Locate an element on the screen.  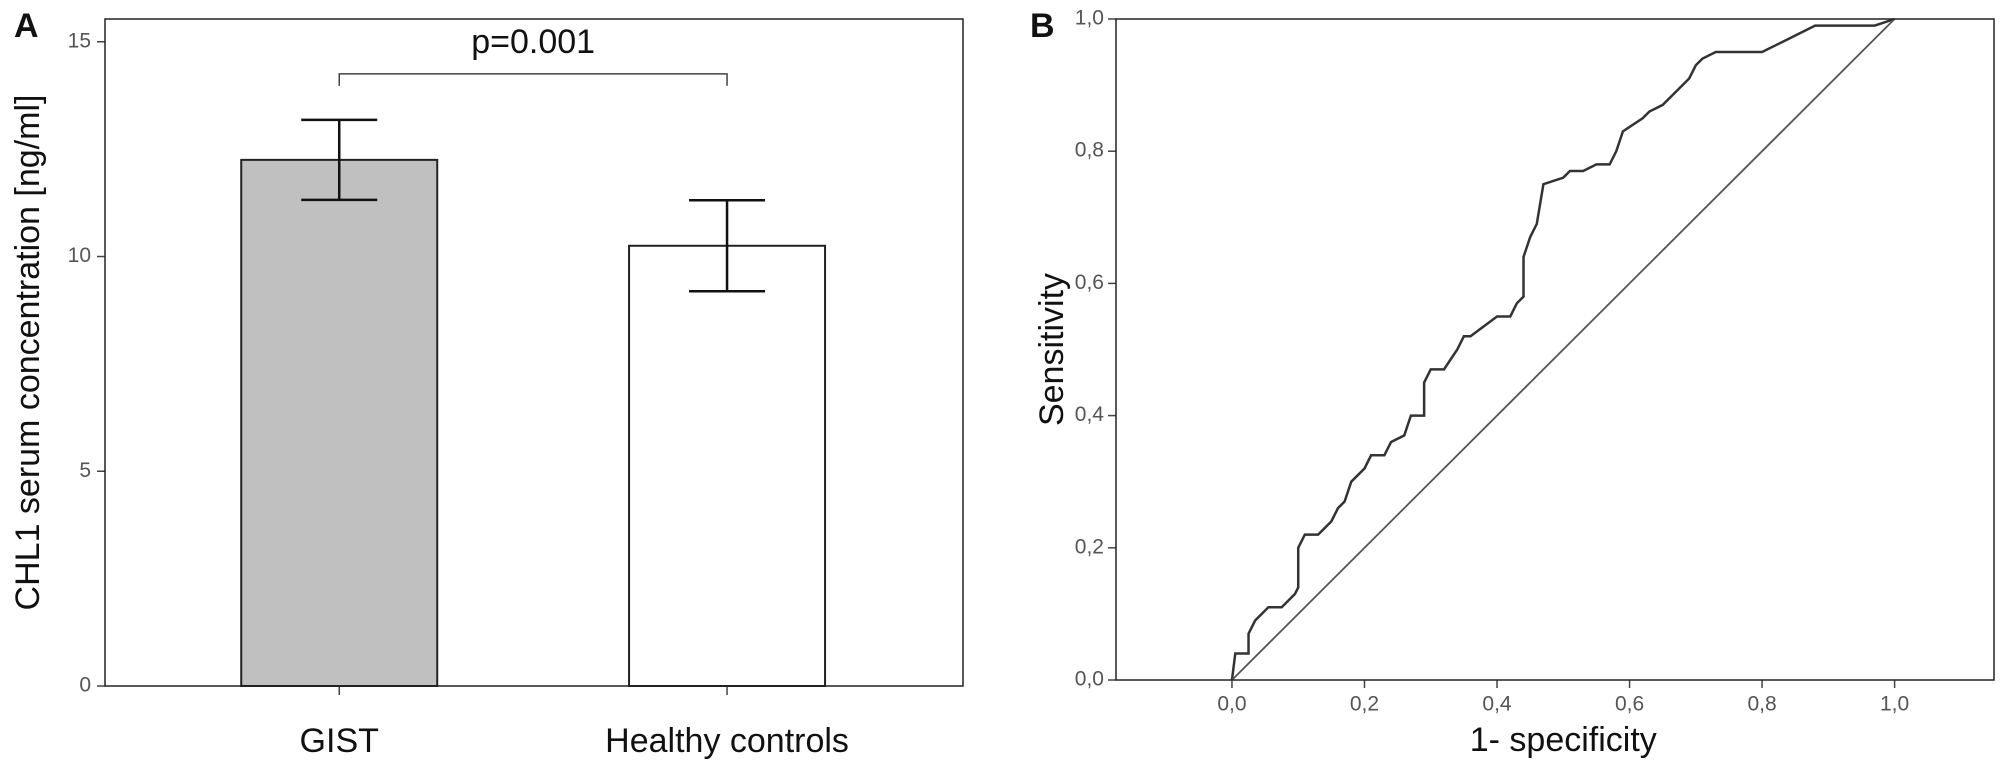
y-tick-label: 10 is located at coordinates (79, 255).